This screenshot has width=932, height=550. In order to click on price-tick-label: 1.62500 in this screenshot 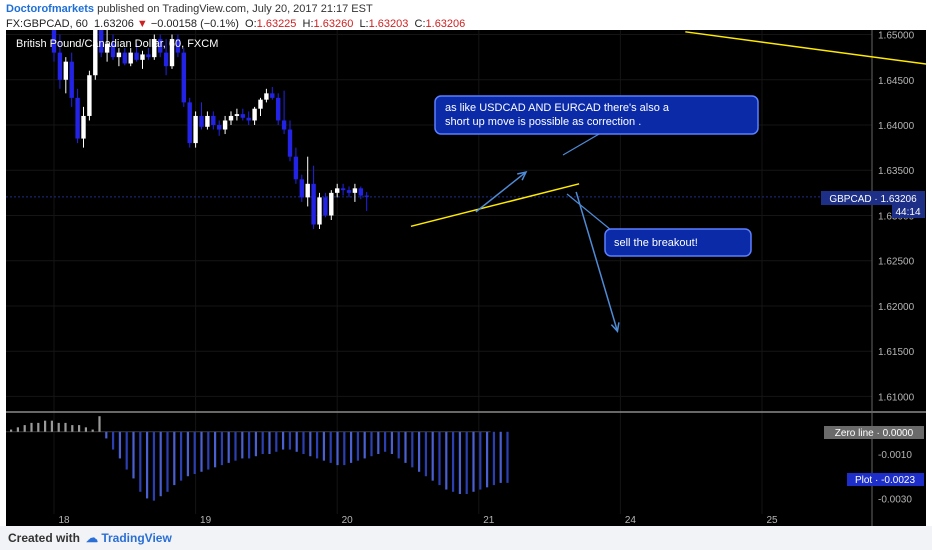, I will do `click(896, 262)`.